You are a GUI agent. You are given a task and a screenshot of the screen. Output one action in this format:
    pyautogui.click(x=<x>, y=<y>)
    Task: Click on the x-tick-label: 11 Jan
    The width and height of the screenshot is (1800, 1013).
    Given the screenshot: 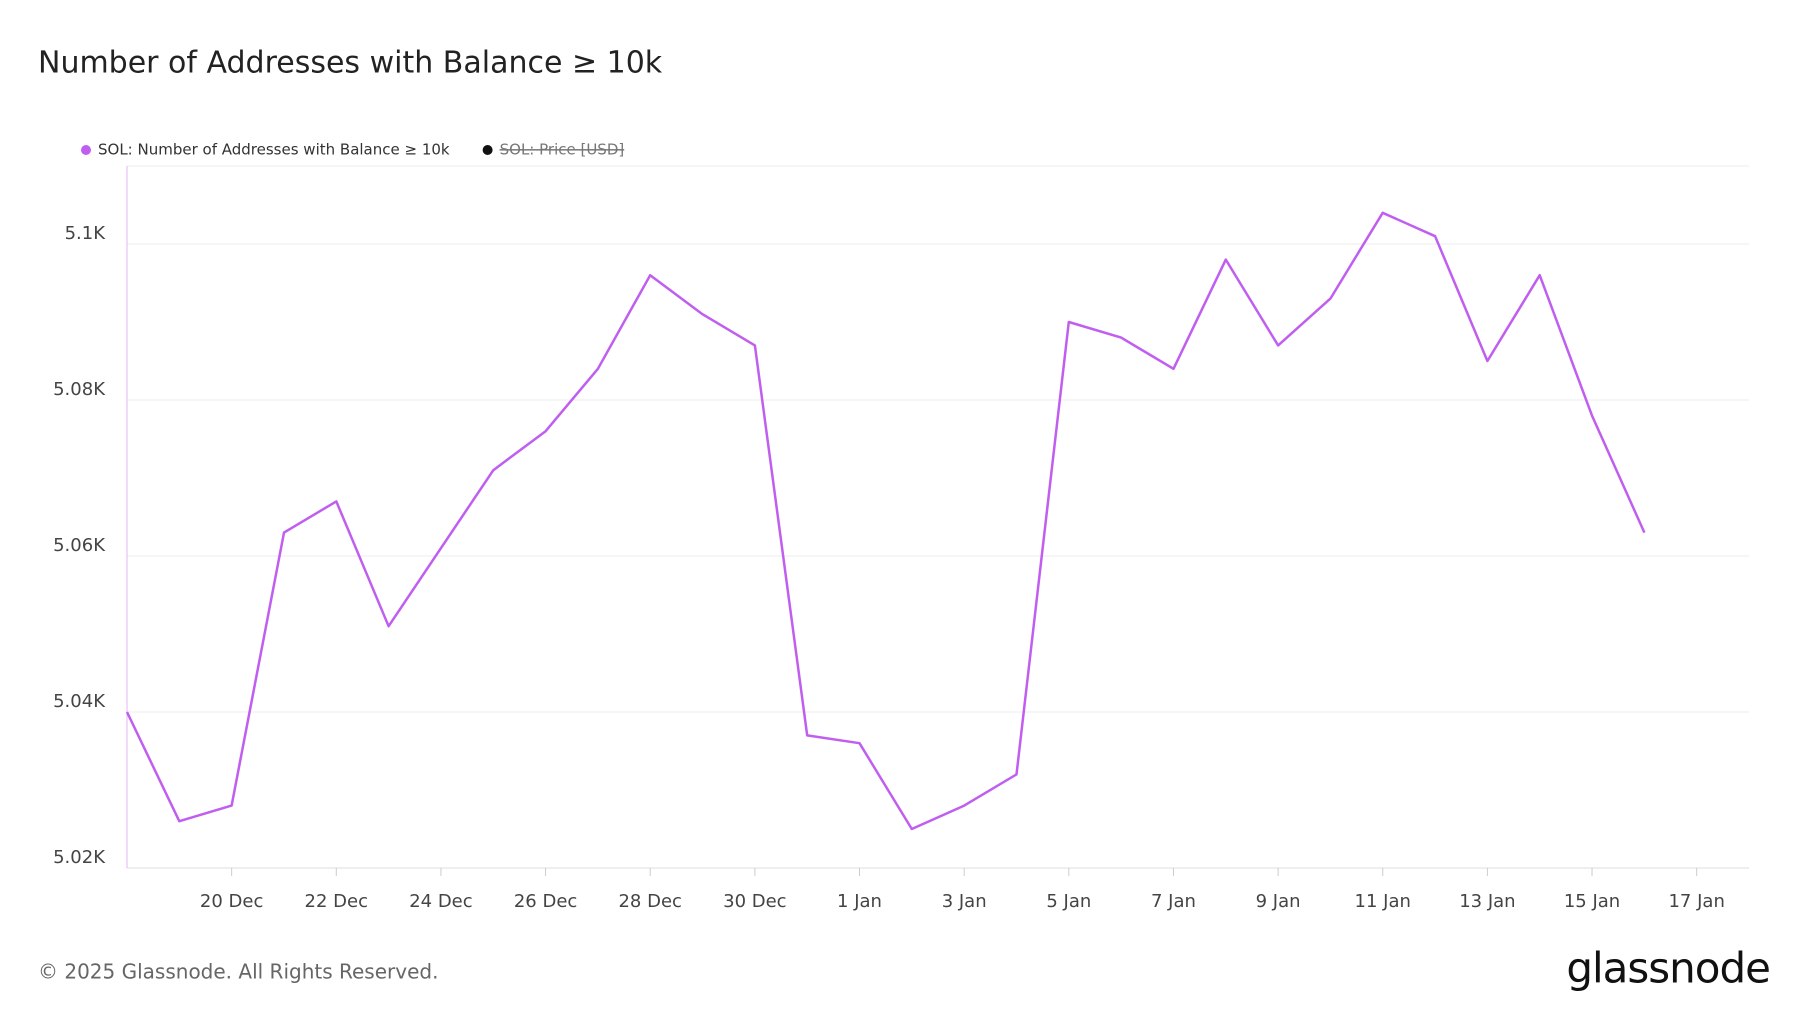 What is the action you would take?
    pyautogui.click(x=1383, y=901)
    